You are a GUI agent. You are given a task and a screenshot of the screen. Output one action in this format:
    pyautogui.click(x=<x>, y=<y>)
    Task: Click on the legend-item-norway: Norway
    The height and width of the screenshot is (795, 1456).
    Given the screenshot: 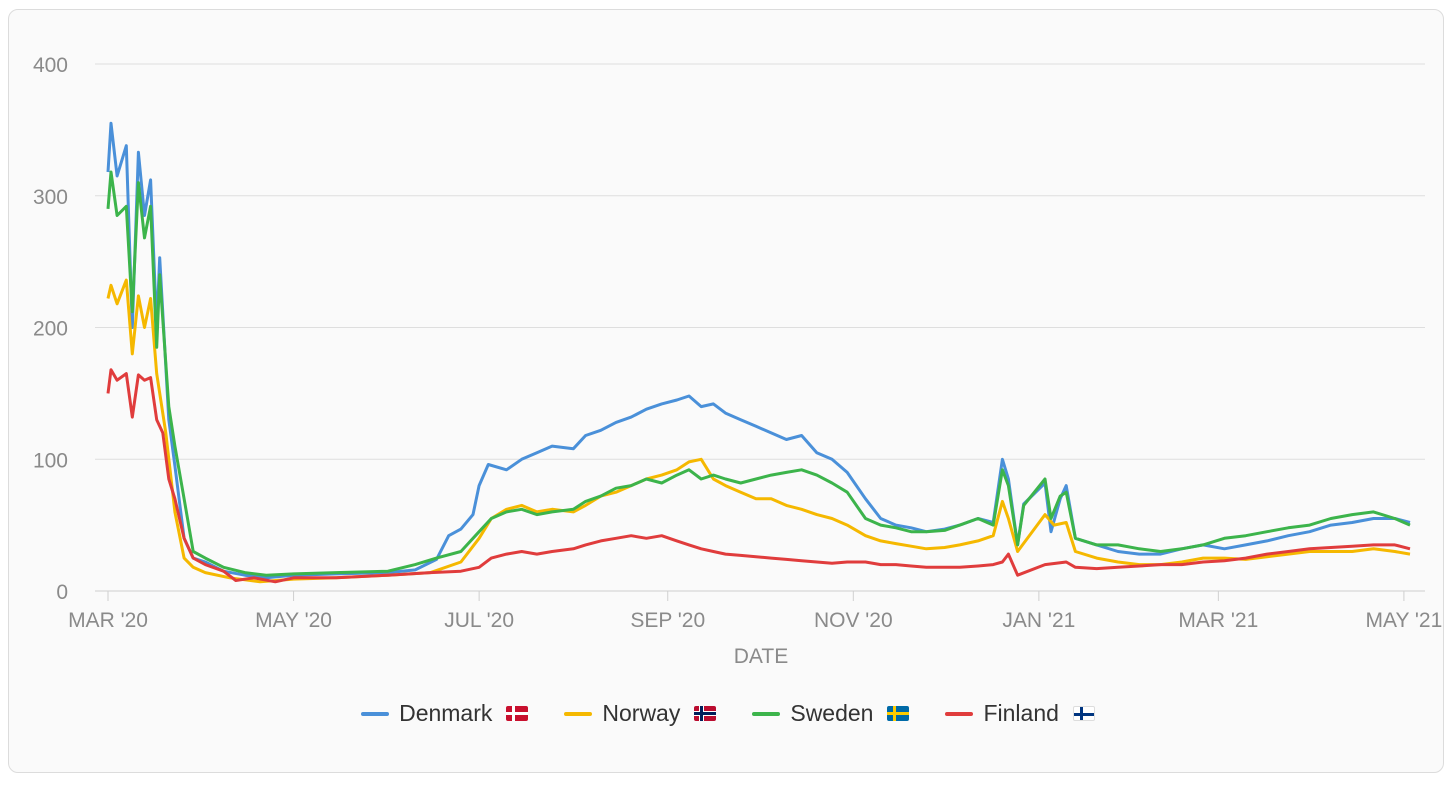 What is the action you would take?
    pyautogui.click(x=640, y=713)
    